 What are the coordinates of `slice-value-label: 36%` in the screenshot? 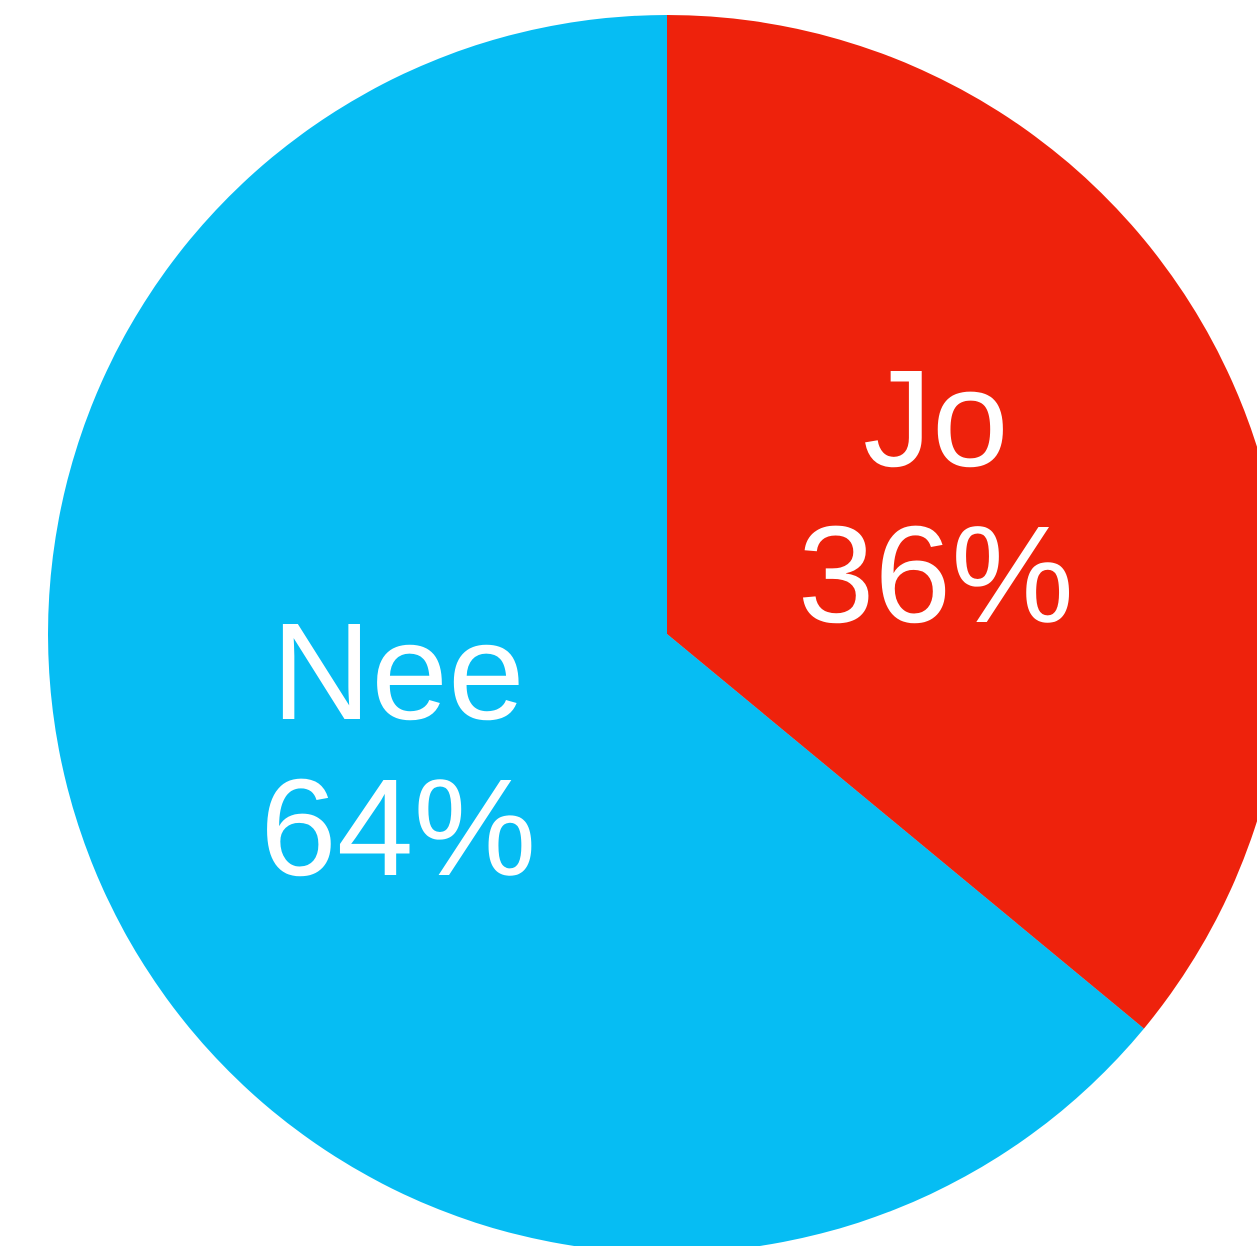 It's located at (936, 575).